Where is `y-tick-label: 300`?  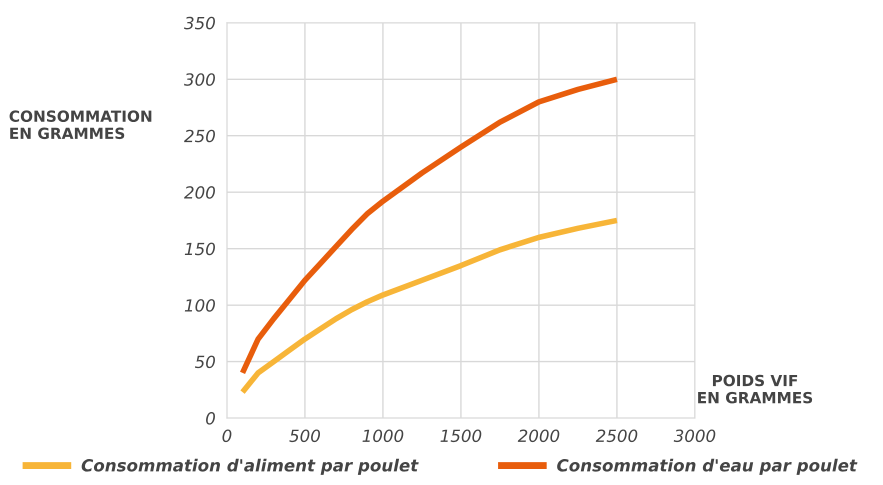 y-tick-label: 300 is located at coordinates (199, 79).